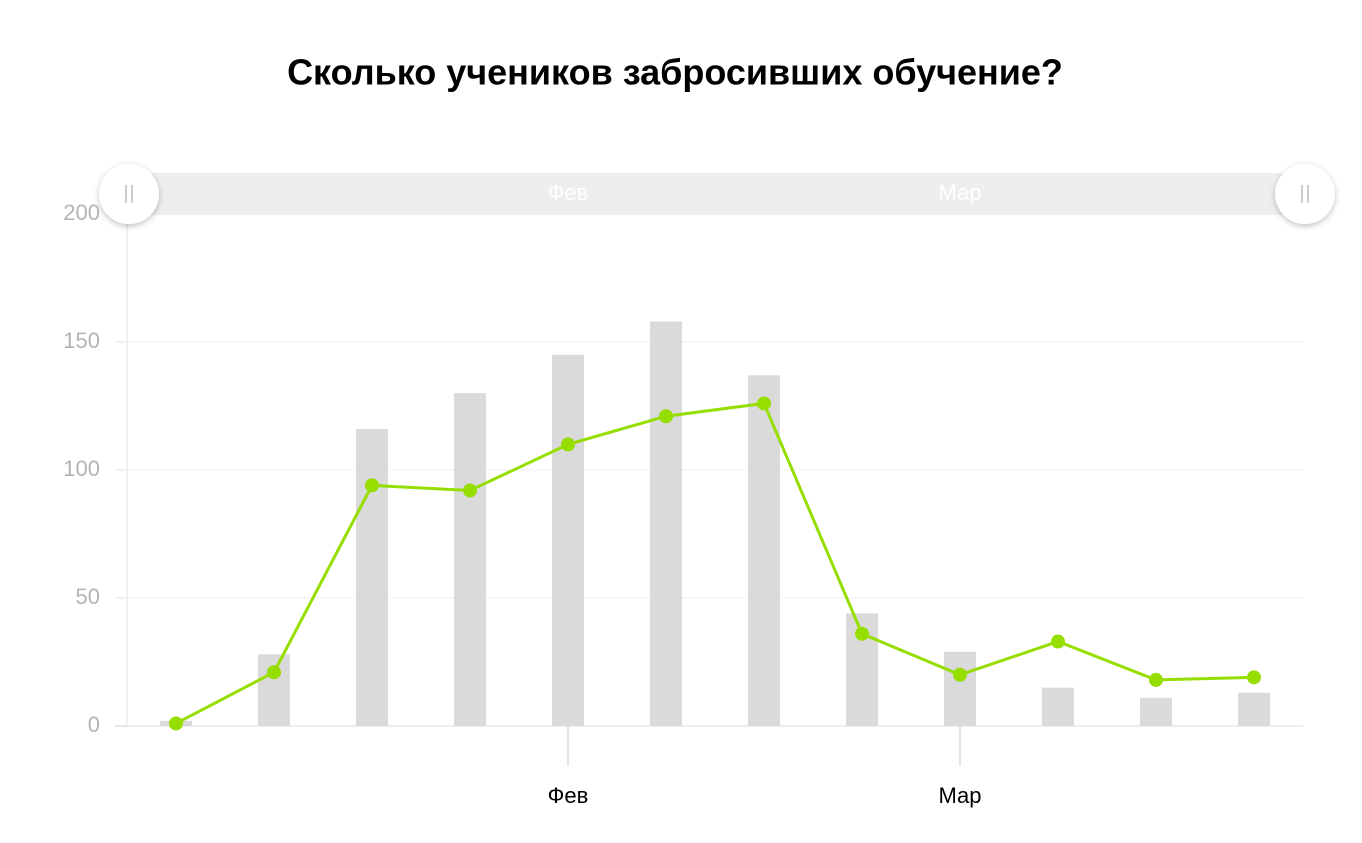 The image size is (1362, 843). I want to click on y-tick-label: 0, so click(94, 724).